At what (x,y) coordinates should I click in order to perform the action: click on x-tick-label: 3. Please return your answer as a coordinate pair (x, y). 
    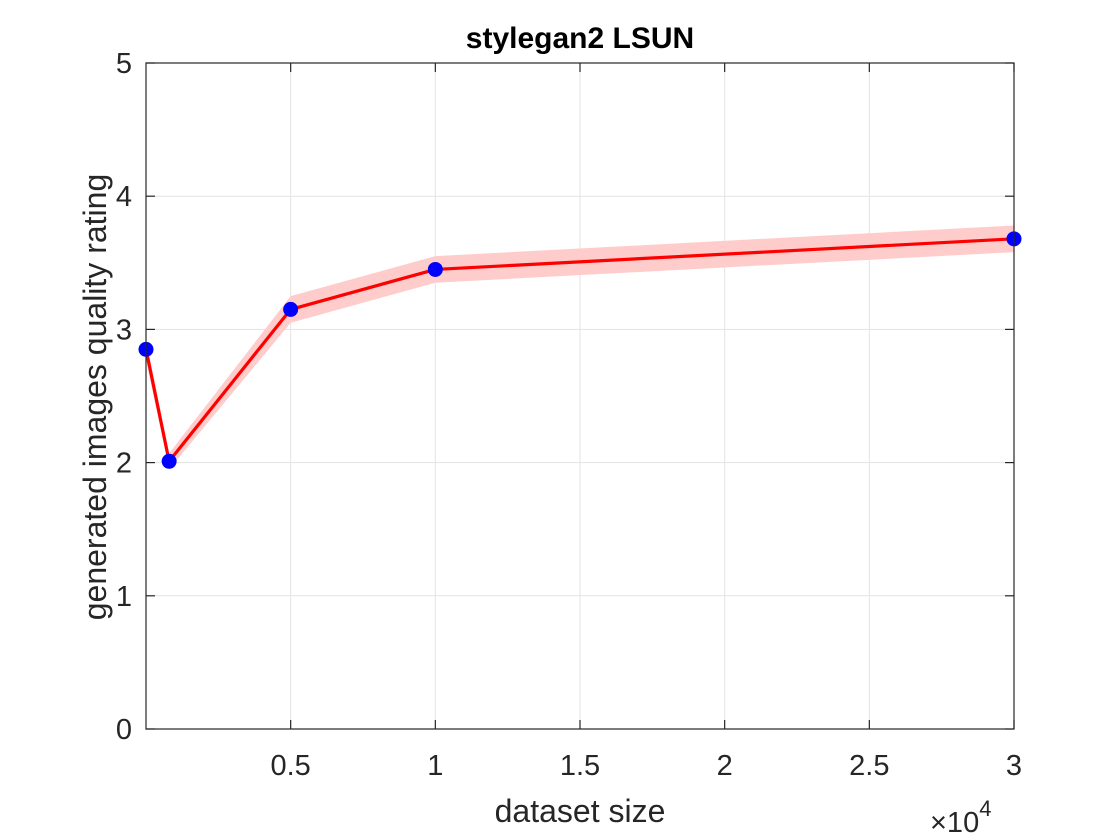
    Looking at the image, I should click on (1014, 766).